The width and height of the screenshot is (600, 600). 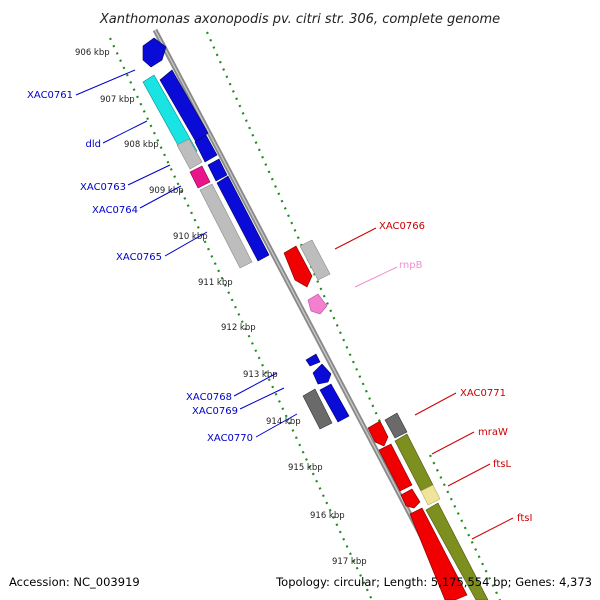 What do you see at coordinates (260, 375) in the screenshot?
I see `tick-label: 913 kbp` at bounding box center [260, 375].